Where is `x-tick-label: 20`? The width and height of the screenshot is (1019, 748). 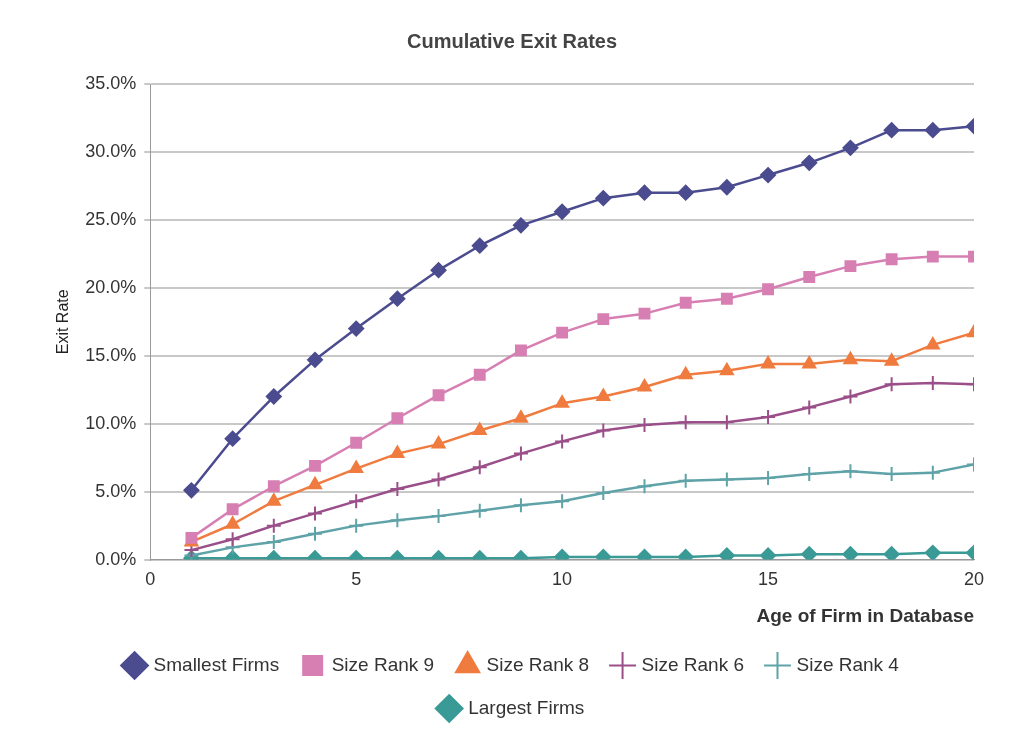
x-tick-label: 20 is located at coordinates (974, 579).